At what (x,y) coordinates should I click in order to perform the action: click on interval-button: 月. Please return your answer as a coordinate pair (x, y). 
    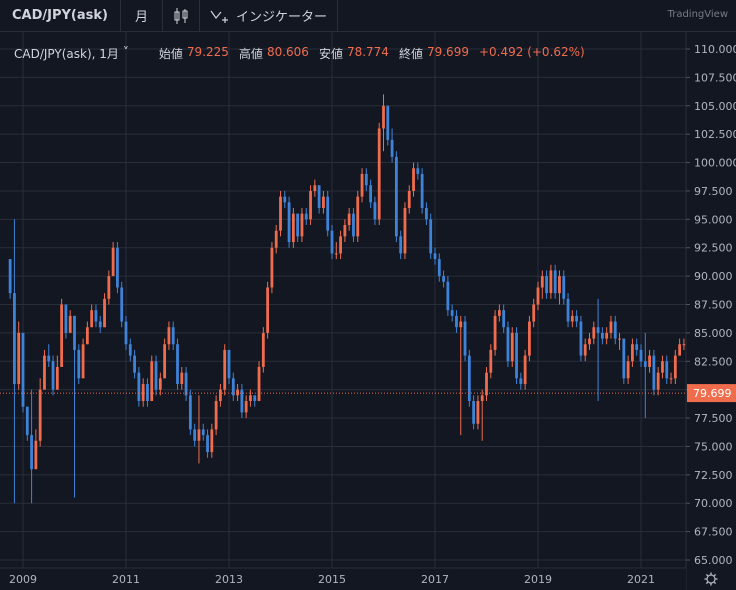
    Looking at the image, I should click on (142, 15).